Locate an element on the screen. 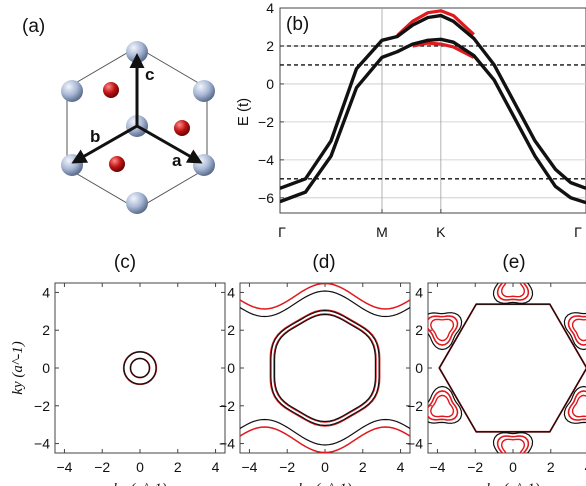 The height and width of the screenshot is (486, 586). panel-a: (a) is located at coordinates (118, 115).